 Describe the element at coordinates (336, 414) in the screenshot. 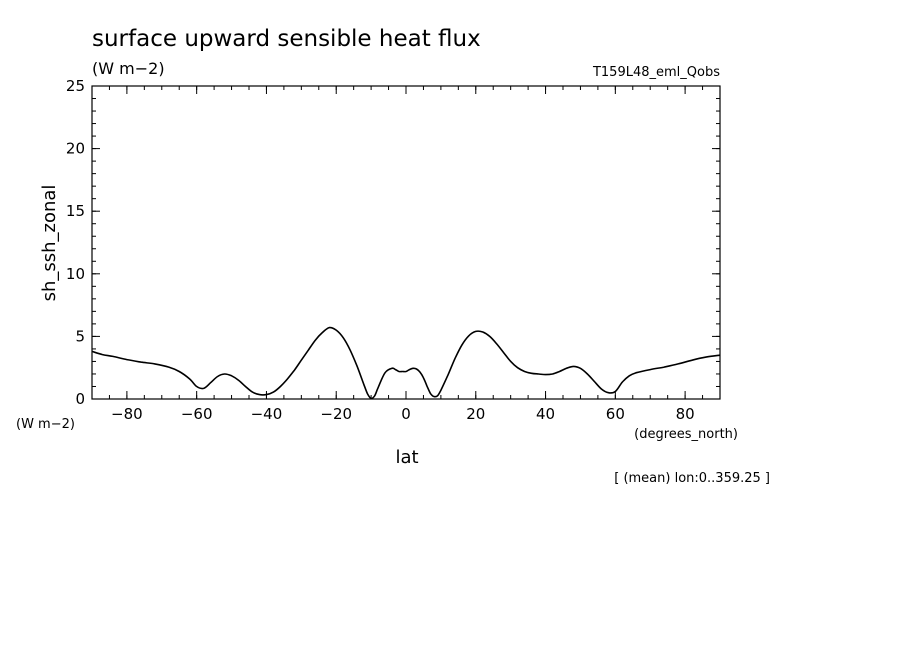

I see `x-tick-label: −20` at that location.